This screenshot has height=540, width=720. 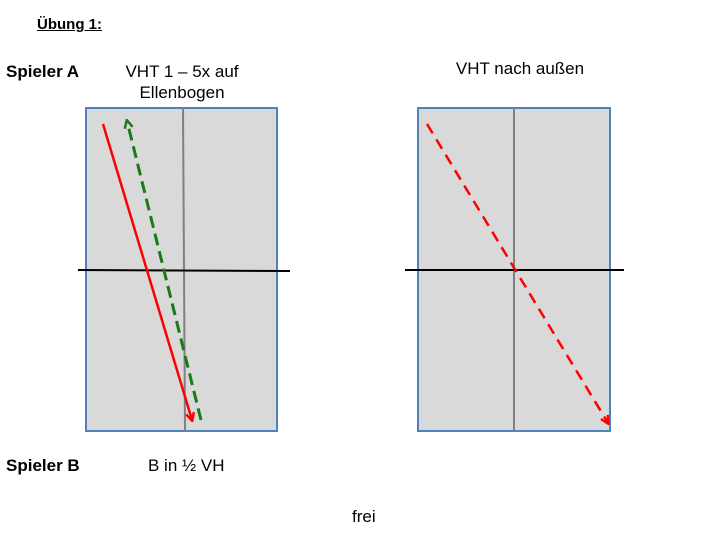 I want to click on red-dashed-arrow, so click(x=516, y=273).